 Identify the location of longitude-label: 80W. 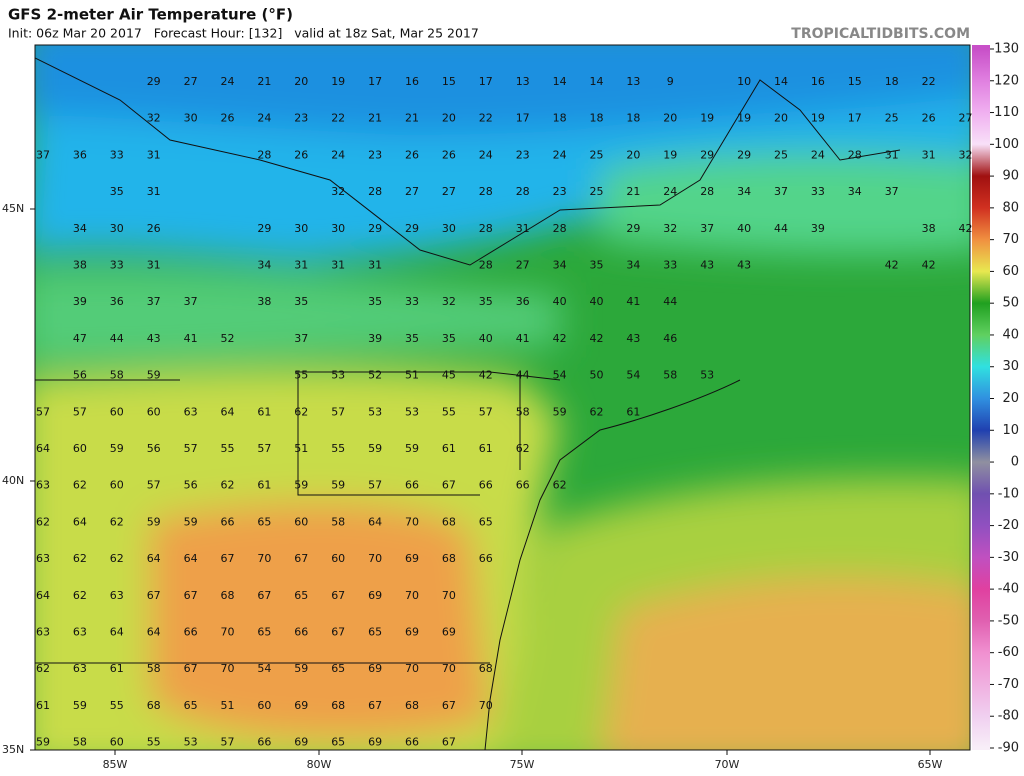
(319, 764).